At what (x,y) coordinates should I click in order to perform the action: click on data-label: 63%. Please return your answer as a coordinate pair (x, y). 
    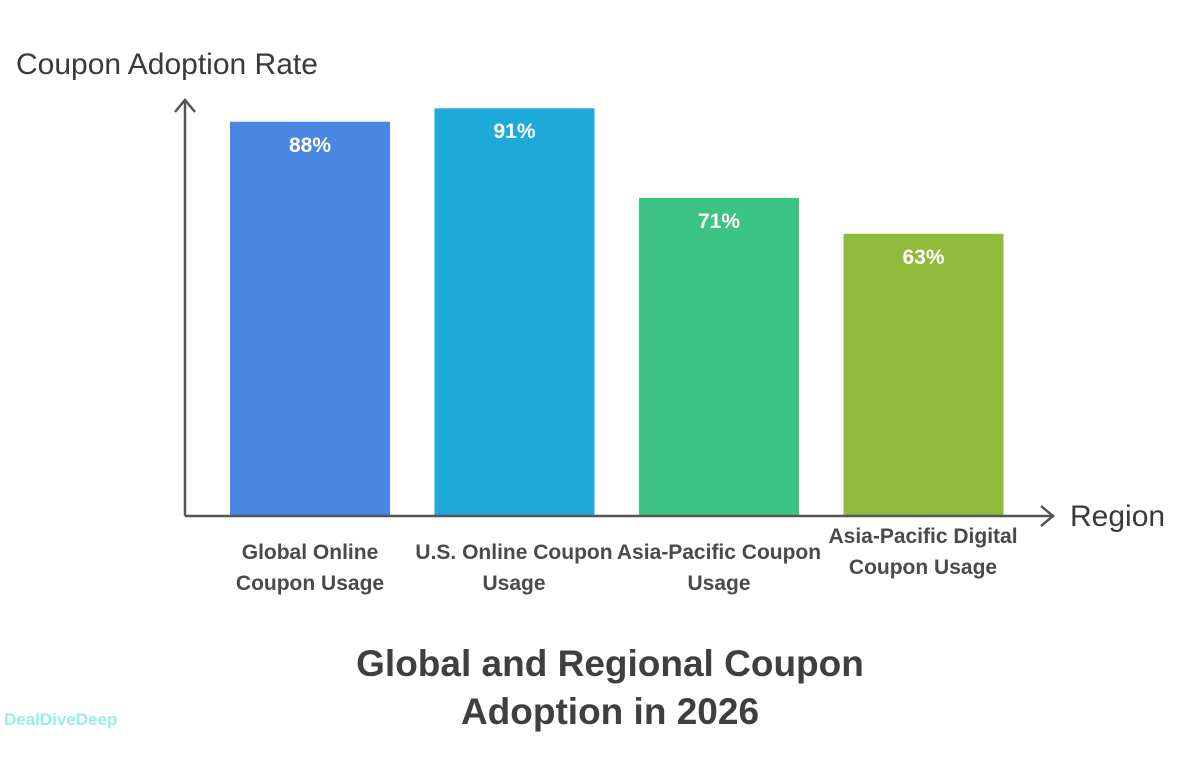
    Looking at the image, I should click on (923, 257).